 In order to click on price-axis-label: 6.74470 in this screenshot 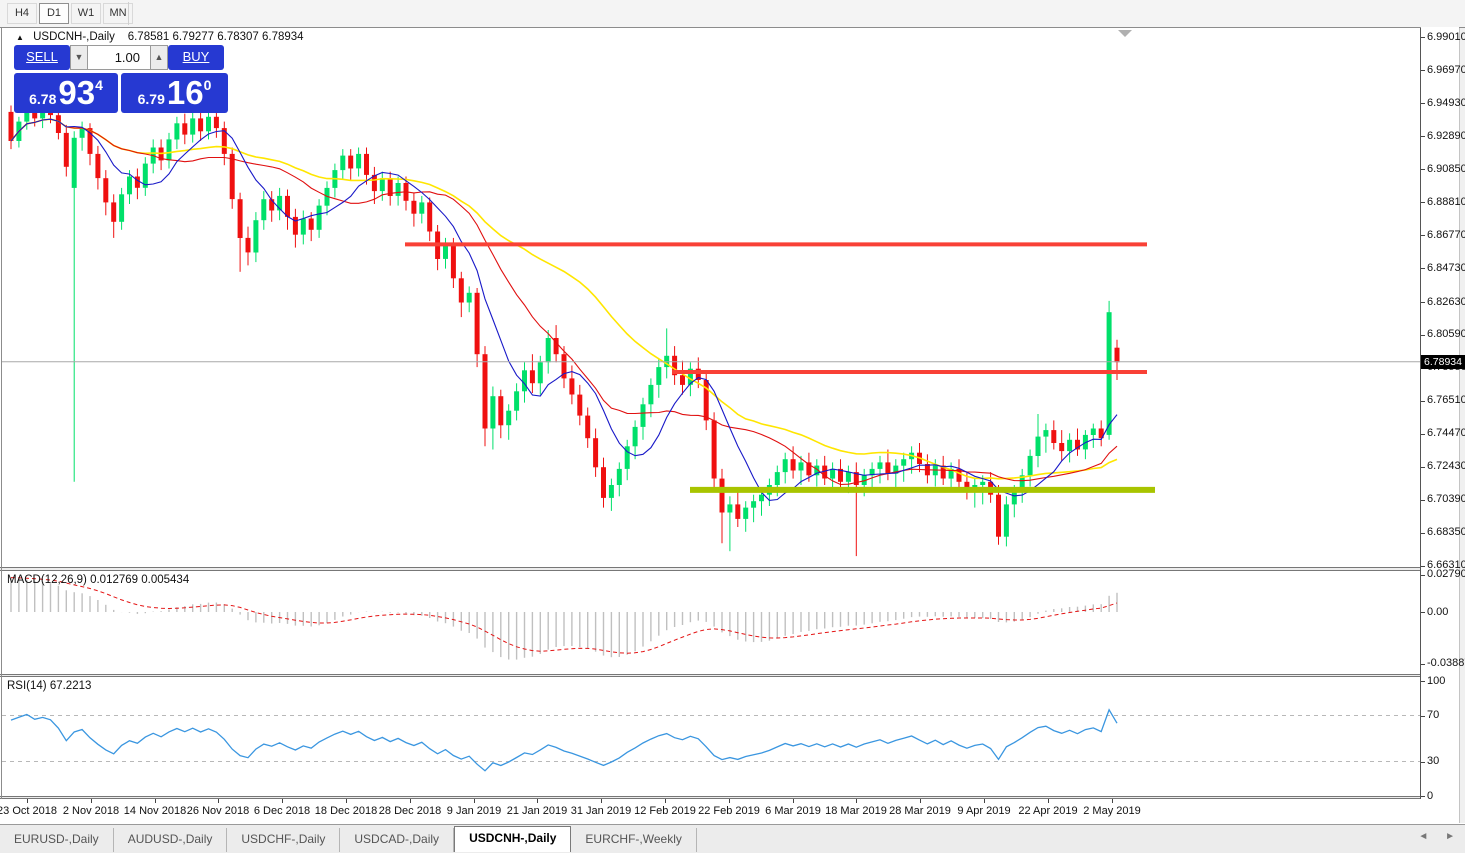, I will do `click(1446, 433)`.